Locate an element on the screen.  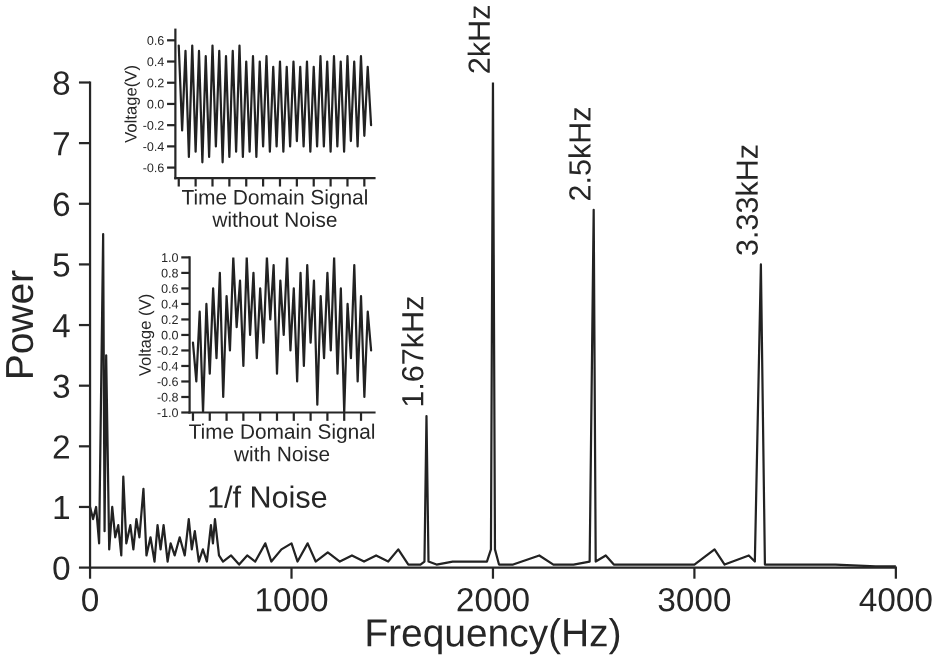
y-tick-label: 6 is located at coordinates (61, 204).